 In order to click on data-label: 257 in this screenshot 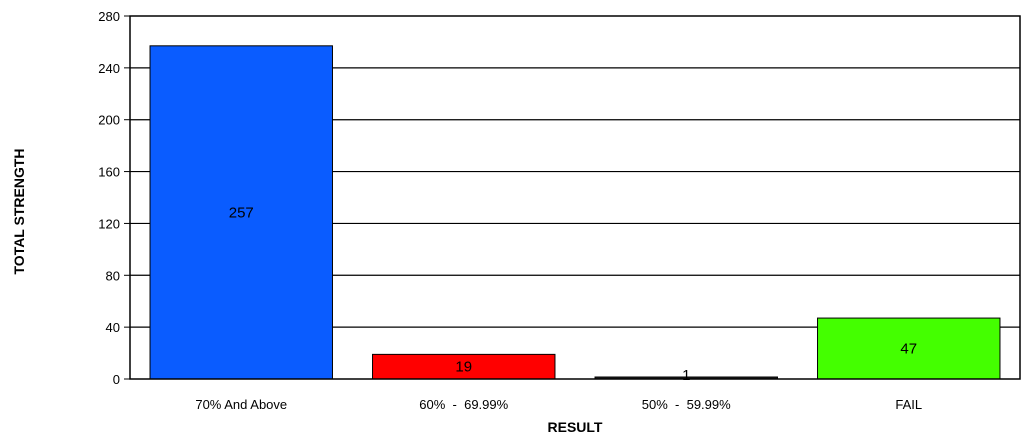, I will do `click(241, 212)`.